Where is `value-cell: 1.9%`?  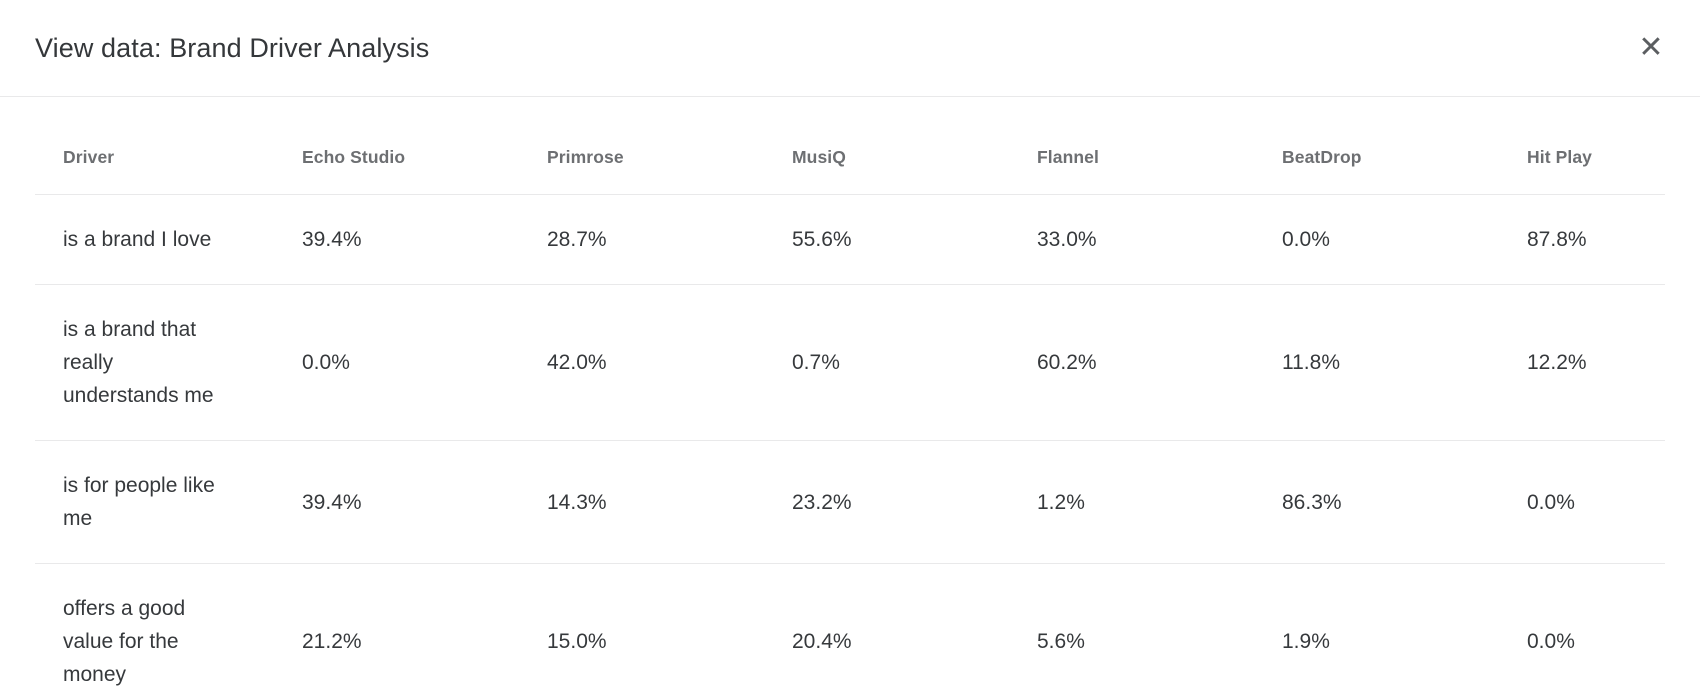
value-cell: 1.9% is located at coordinates (1306, 641).